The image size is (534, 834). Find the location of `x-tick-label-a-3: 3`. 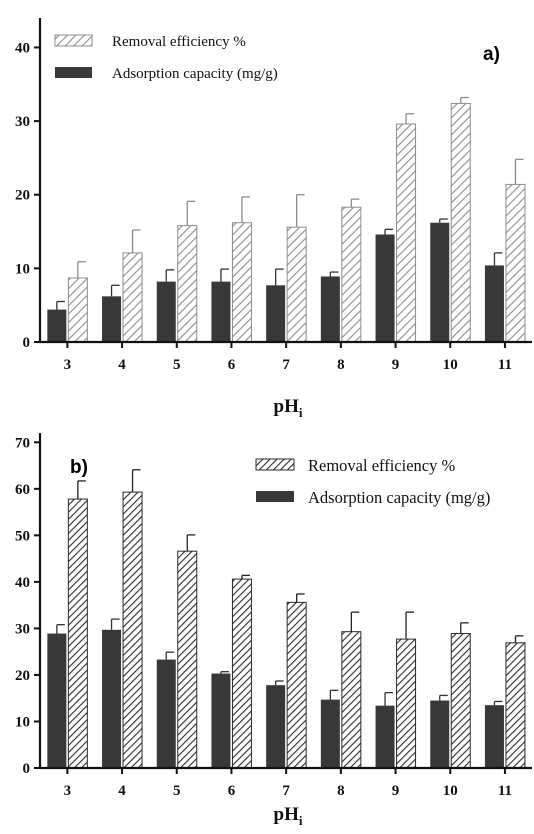

x-tick-label-a-3: 3 is located at coordinates (68, 365).